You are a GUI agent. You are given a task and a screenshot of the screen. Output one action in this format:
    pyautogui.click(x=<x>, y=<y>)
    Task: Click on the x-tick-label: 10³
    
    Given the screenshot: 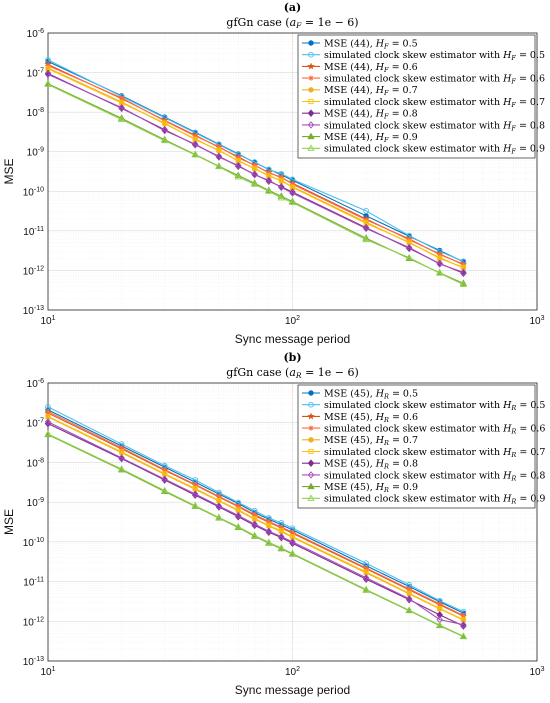 What is the action you would take?
    pyautogui.click(x=536, y=321)
    